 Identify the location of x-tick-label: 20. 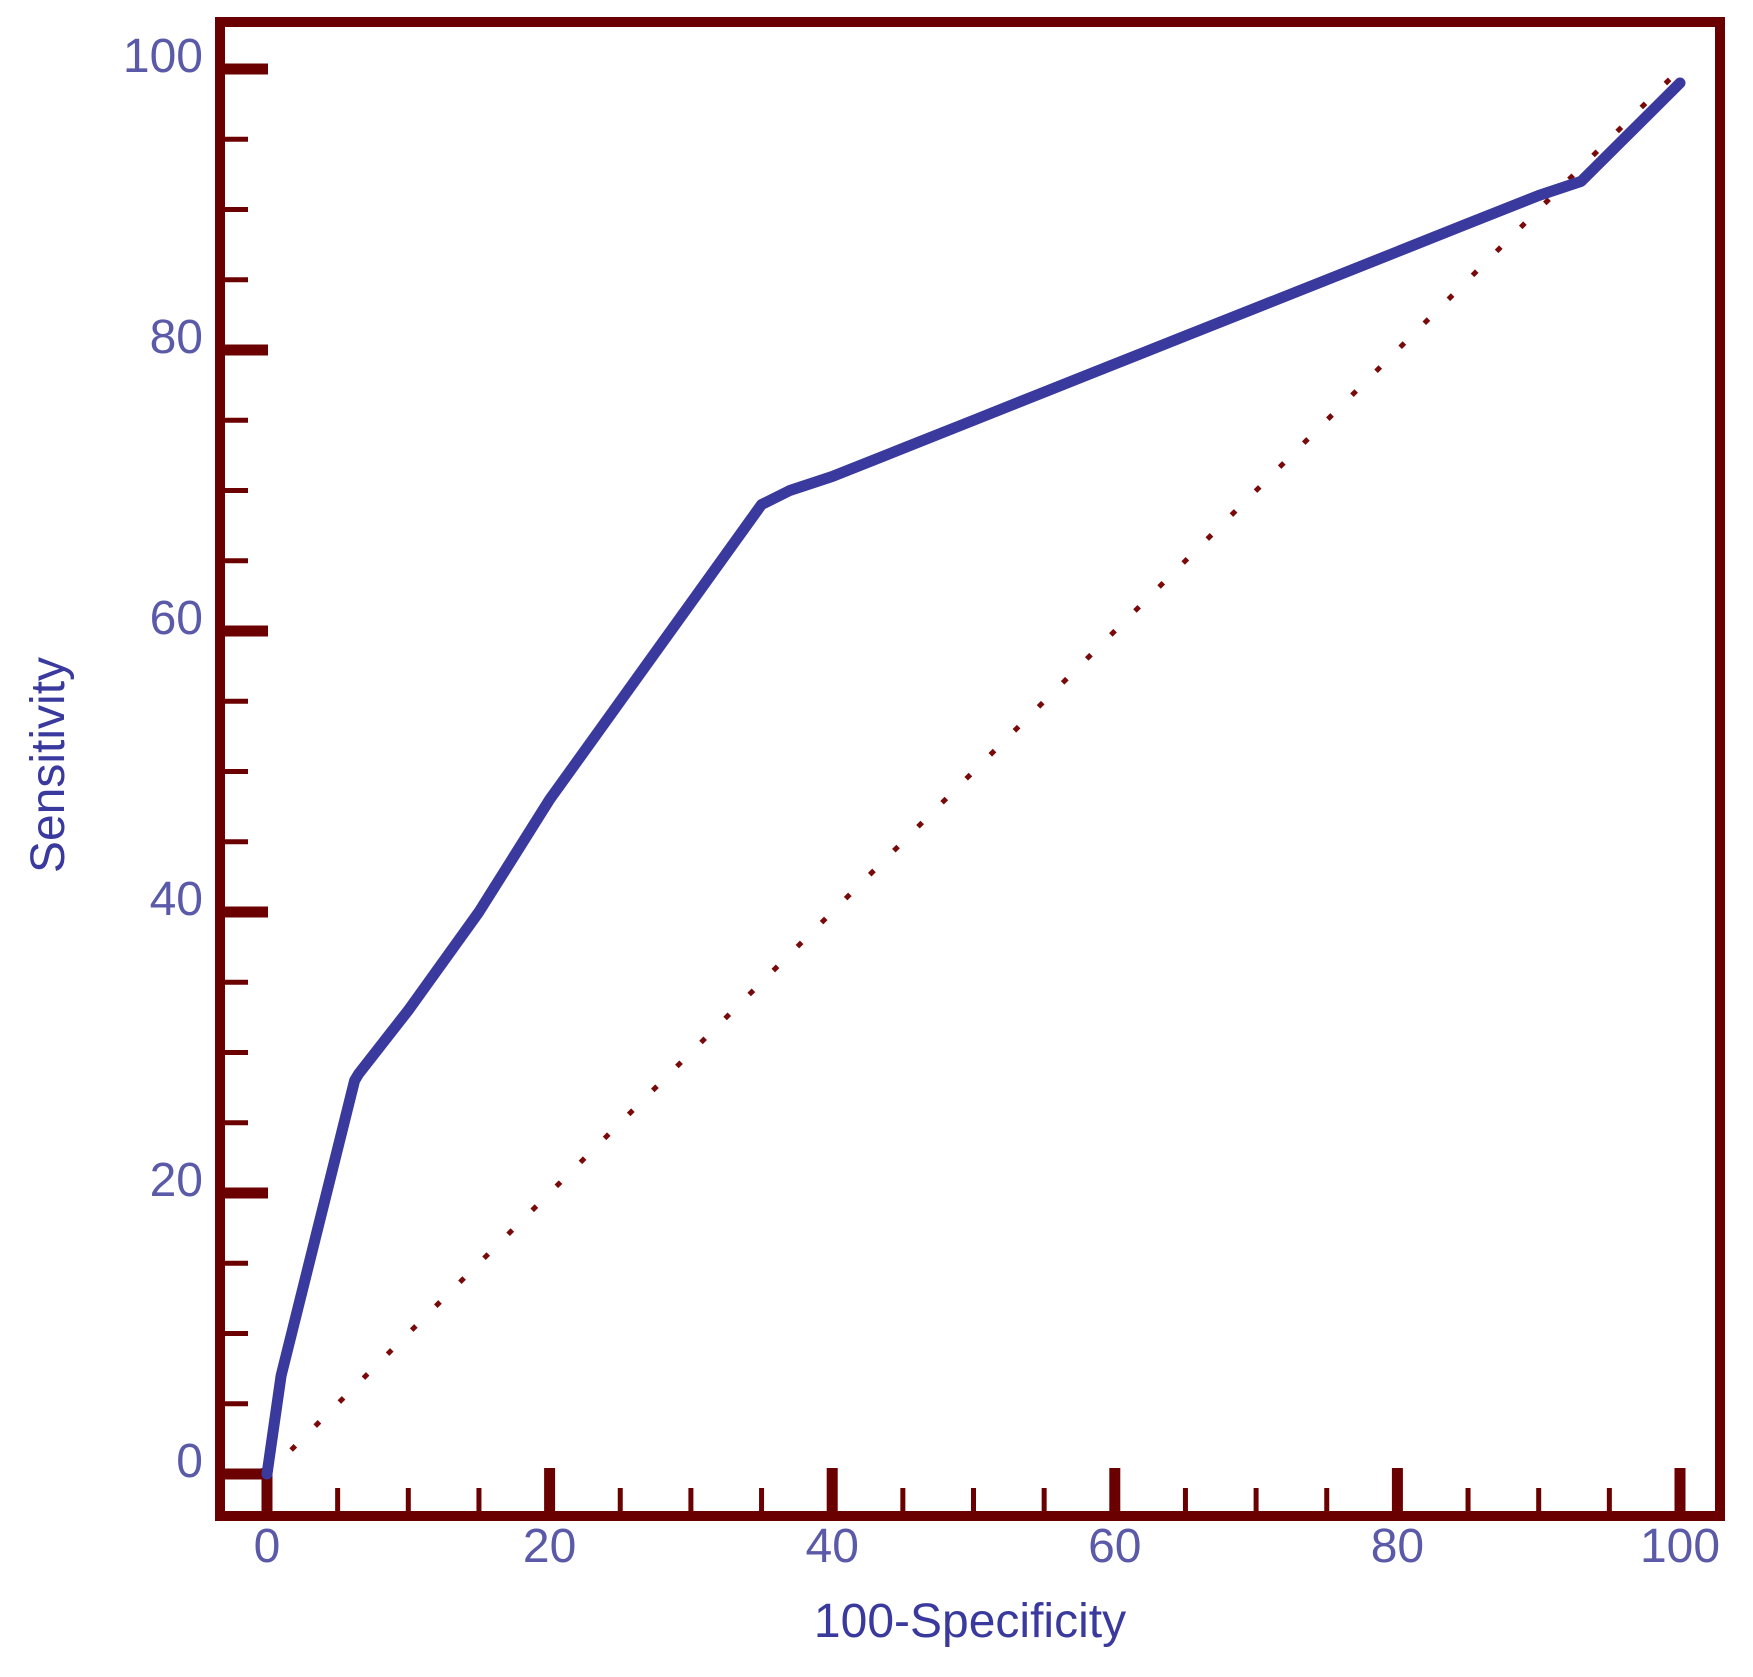
(549, 1546).